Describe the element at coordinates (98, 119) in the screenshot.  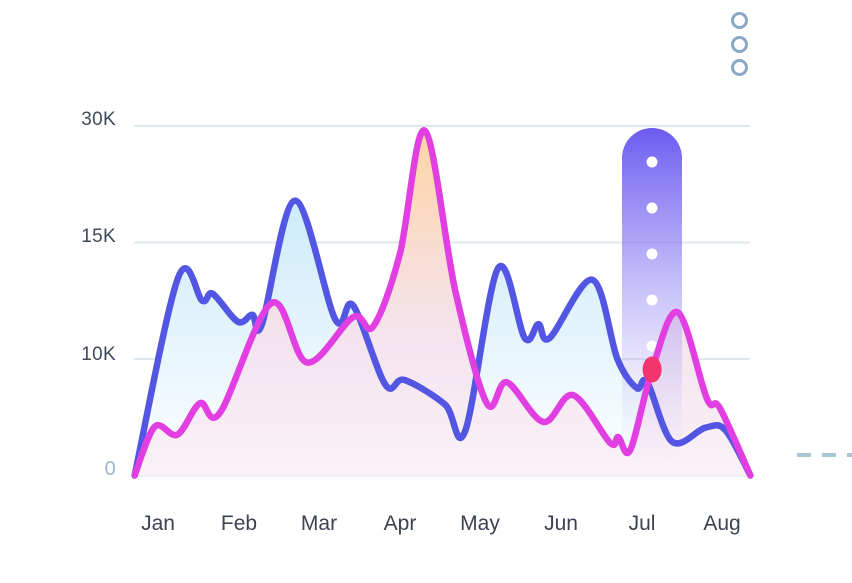
I see `y-tick-30k: 30K` at that location.